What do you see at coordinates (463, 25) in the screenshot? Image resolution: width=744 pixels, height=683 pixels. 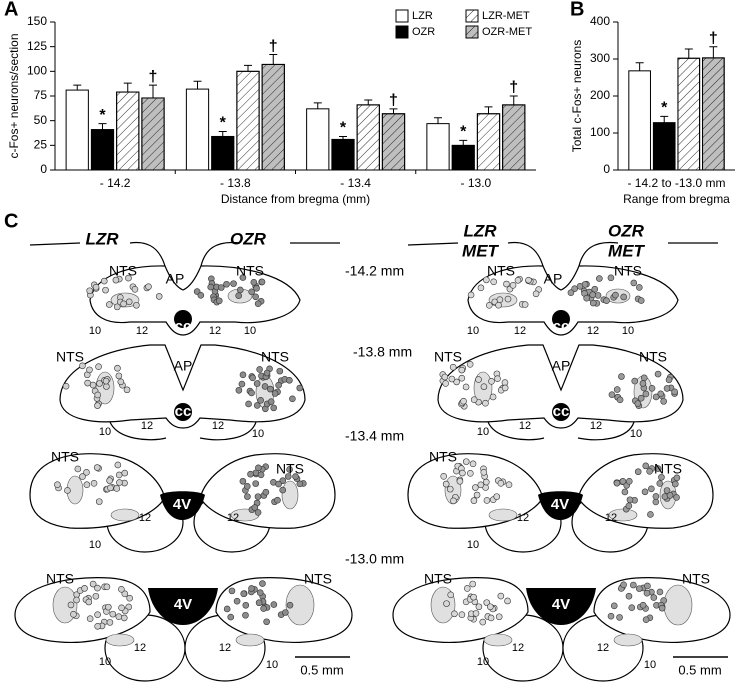 I see `legend-frame` at bounding box center [463, 25].